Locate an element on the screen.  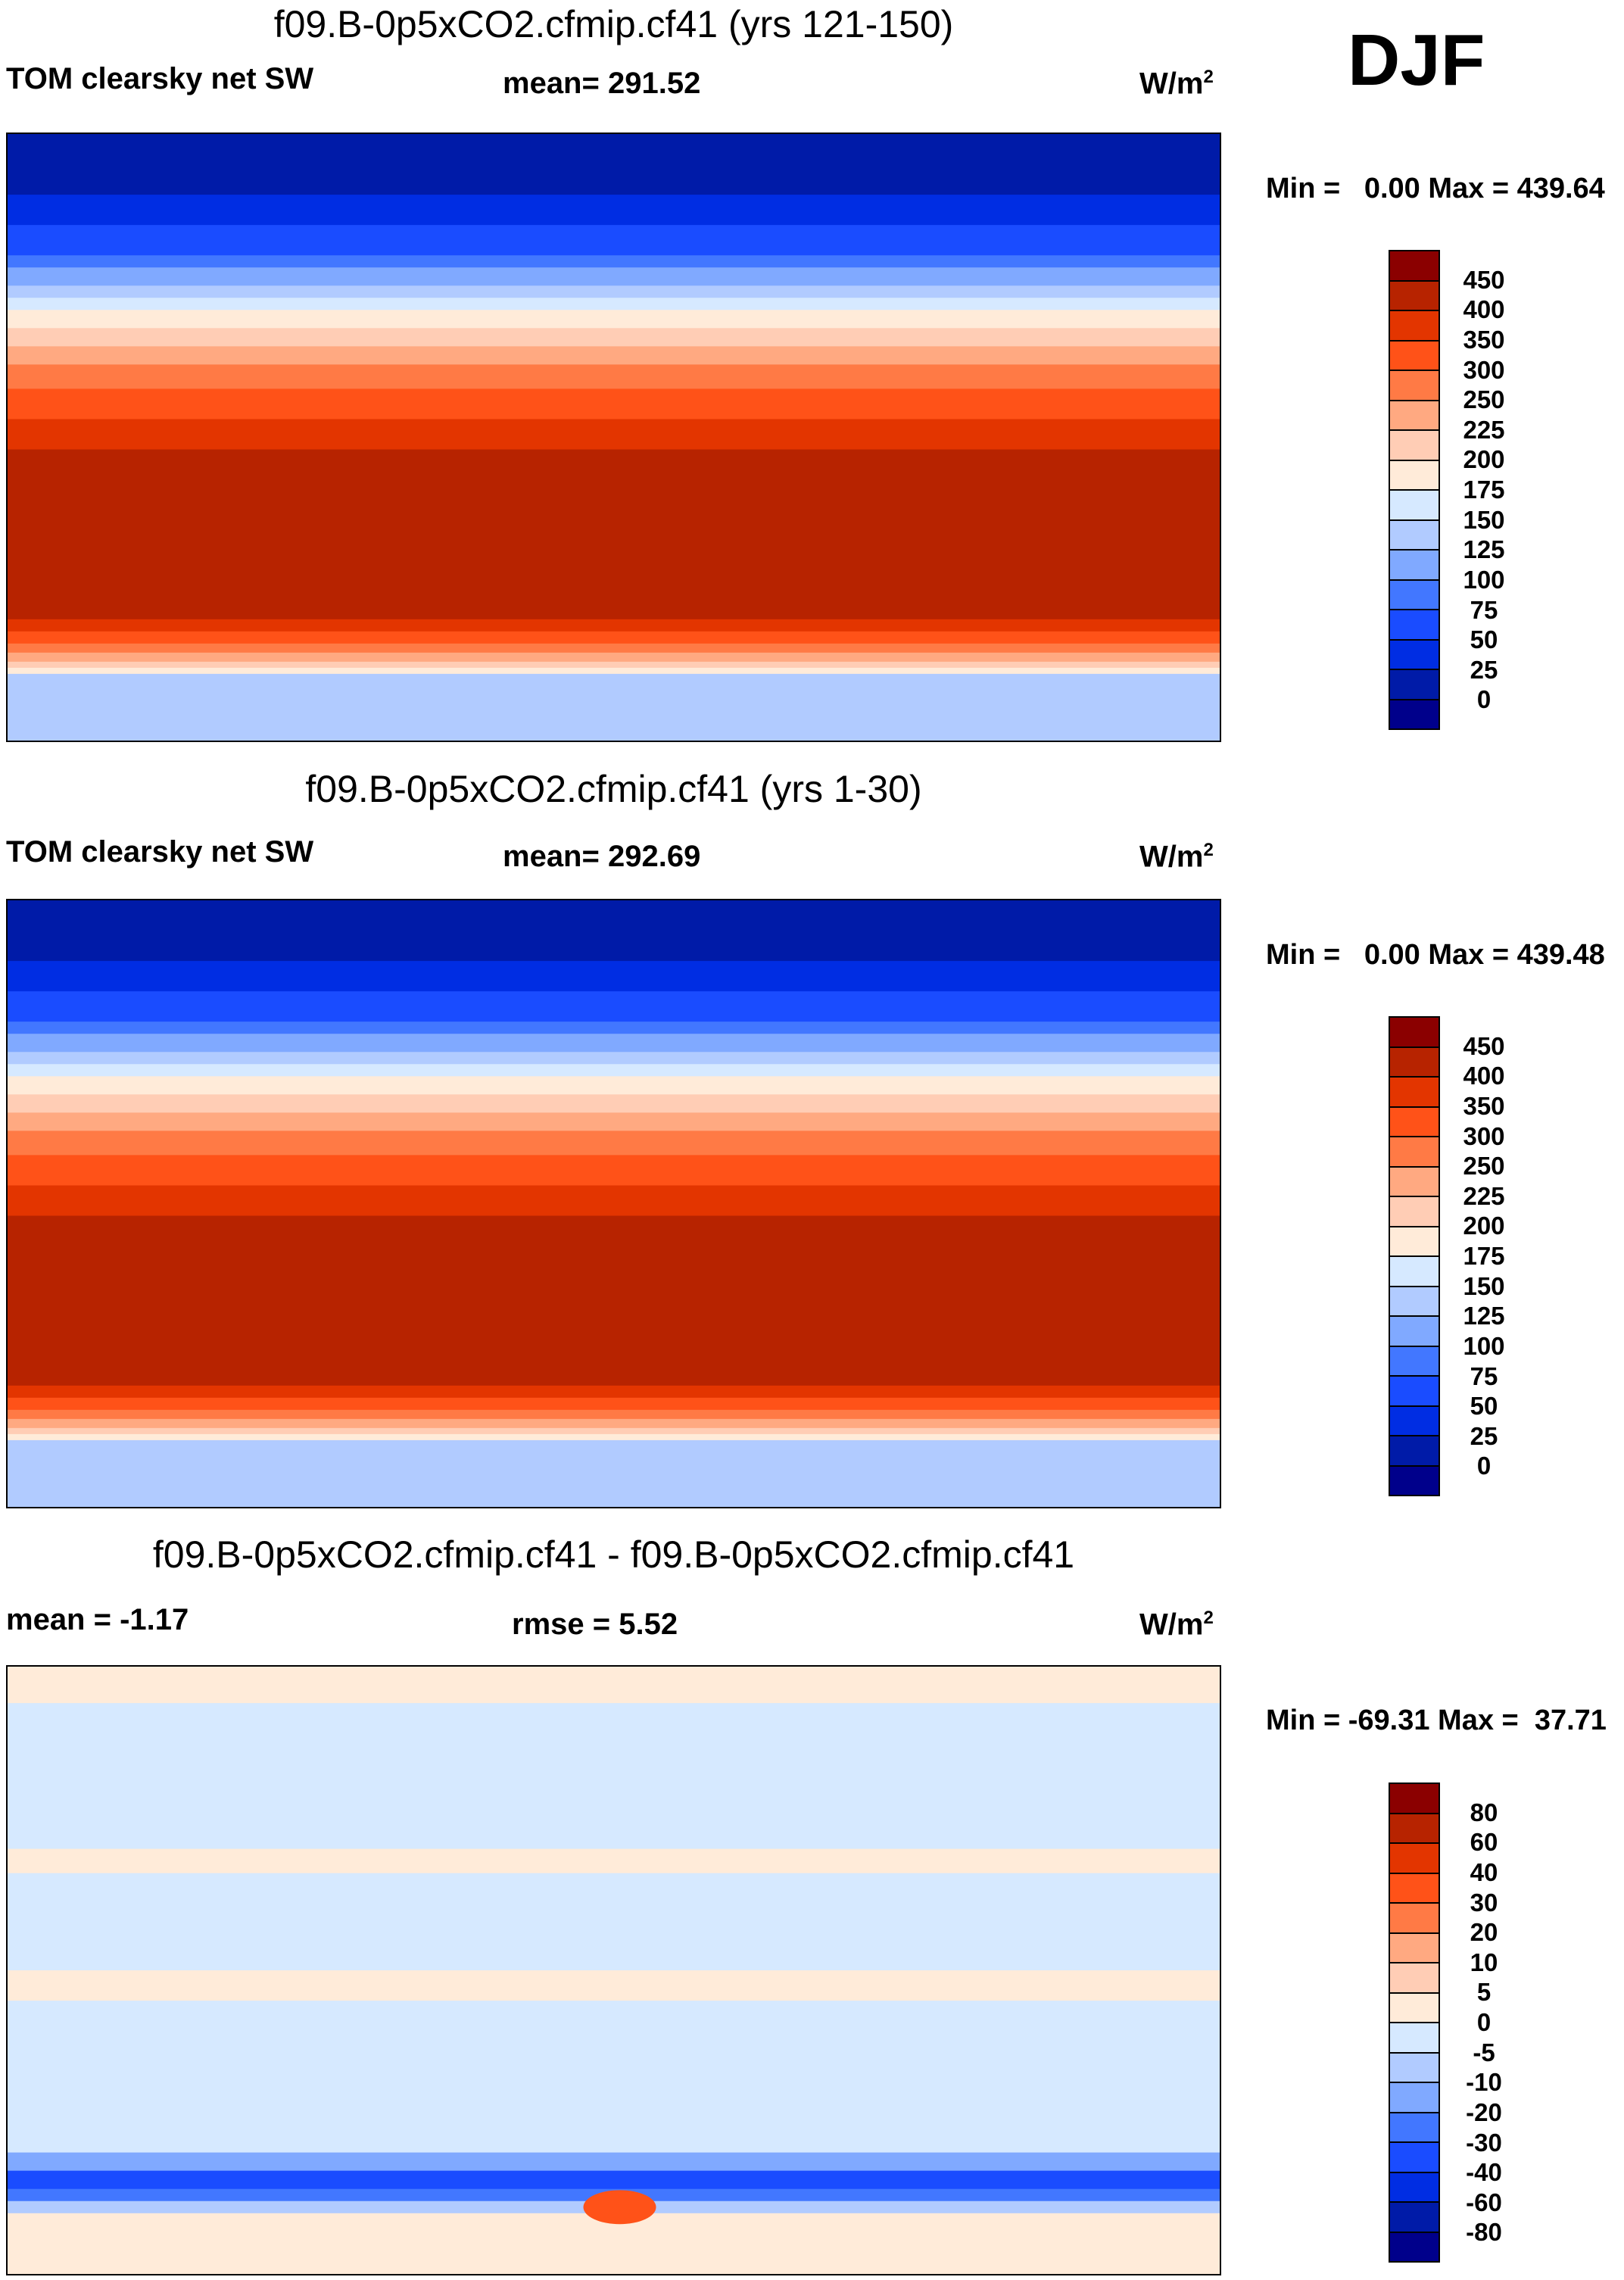
colorbar-tick-label: -5 is located at coordinates (1484, 2052).